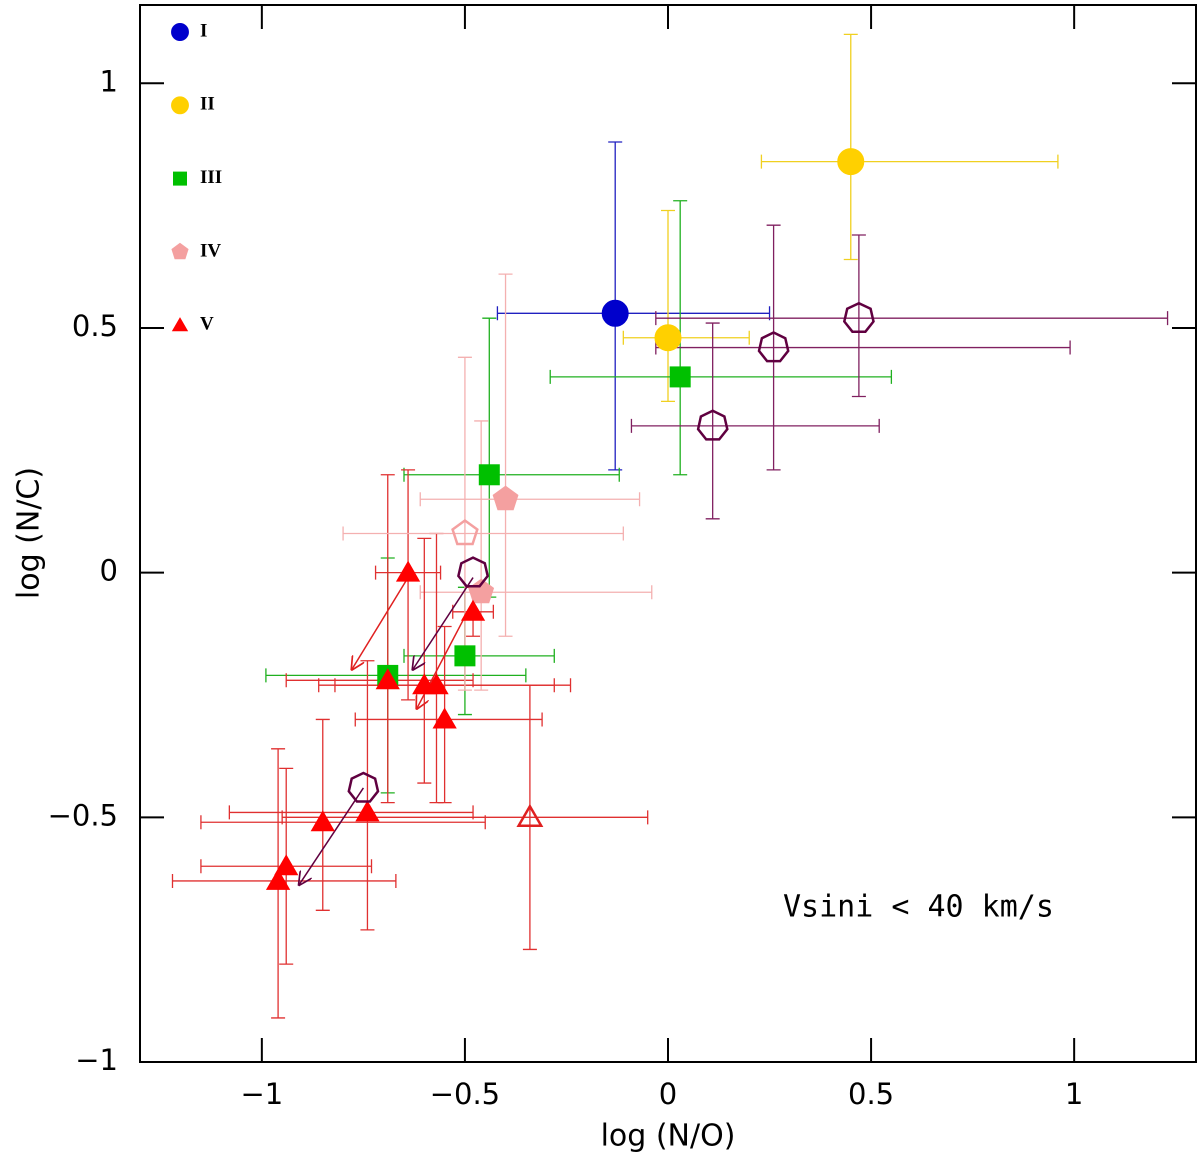 This screenshot has width=1200, height=1158. I want to click on legend-label: I, so click(203, 30).